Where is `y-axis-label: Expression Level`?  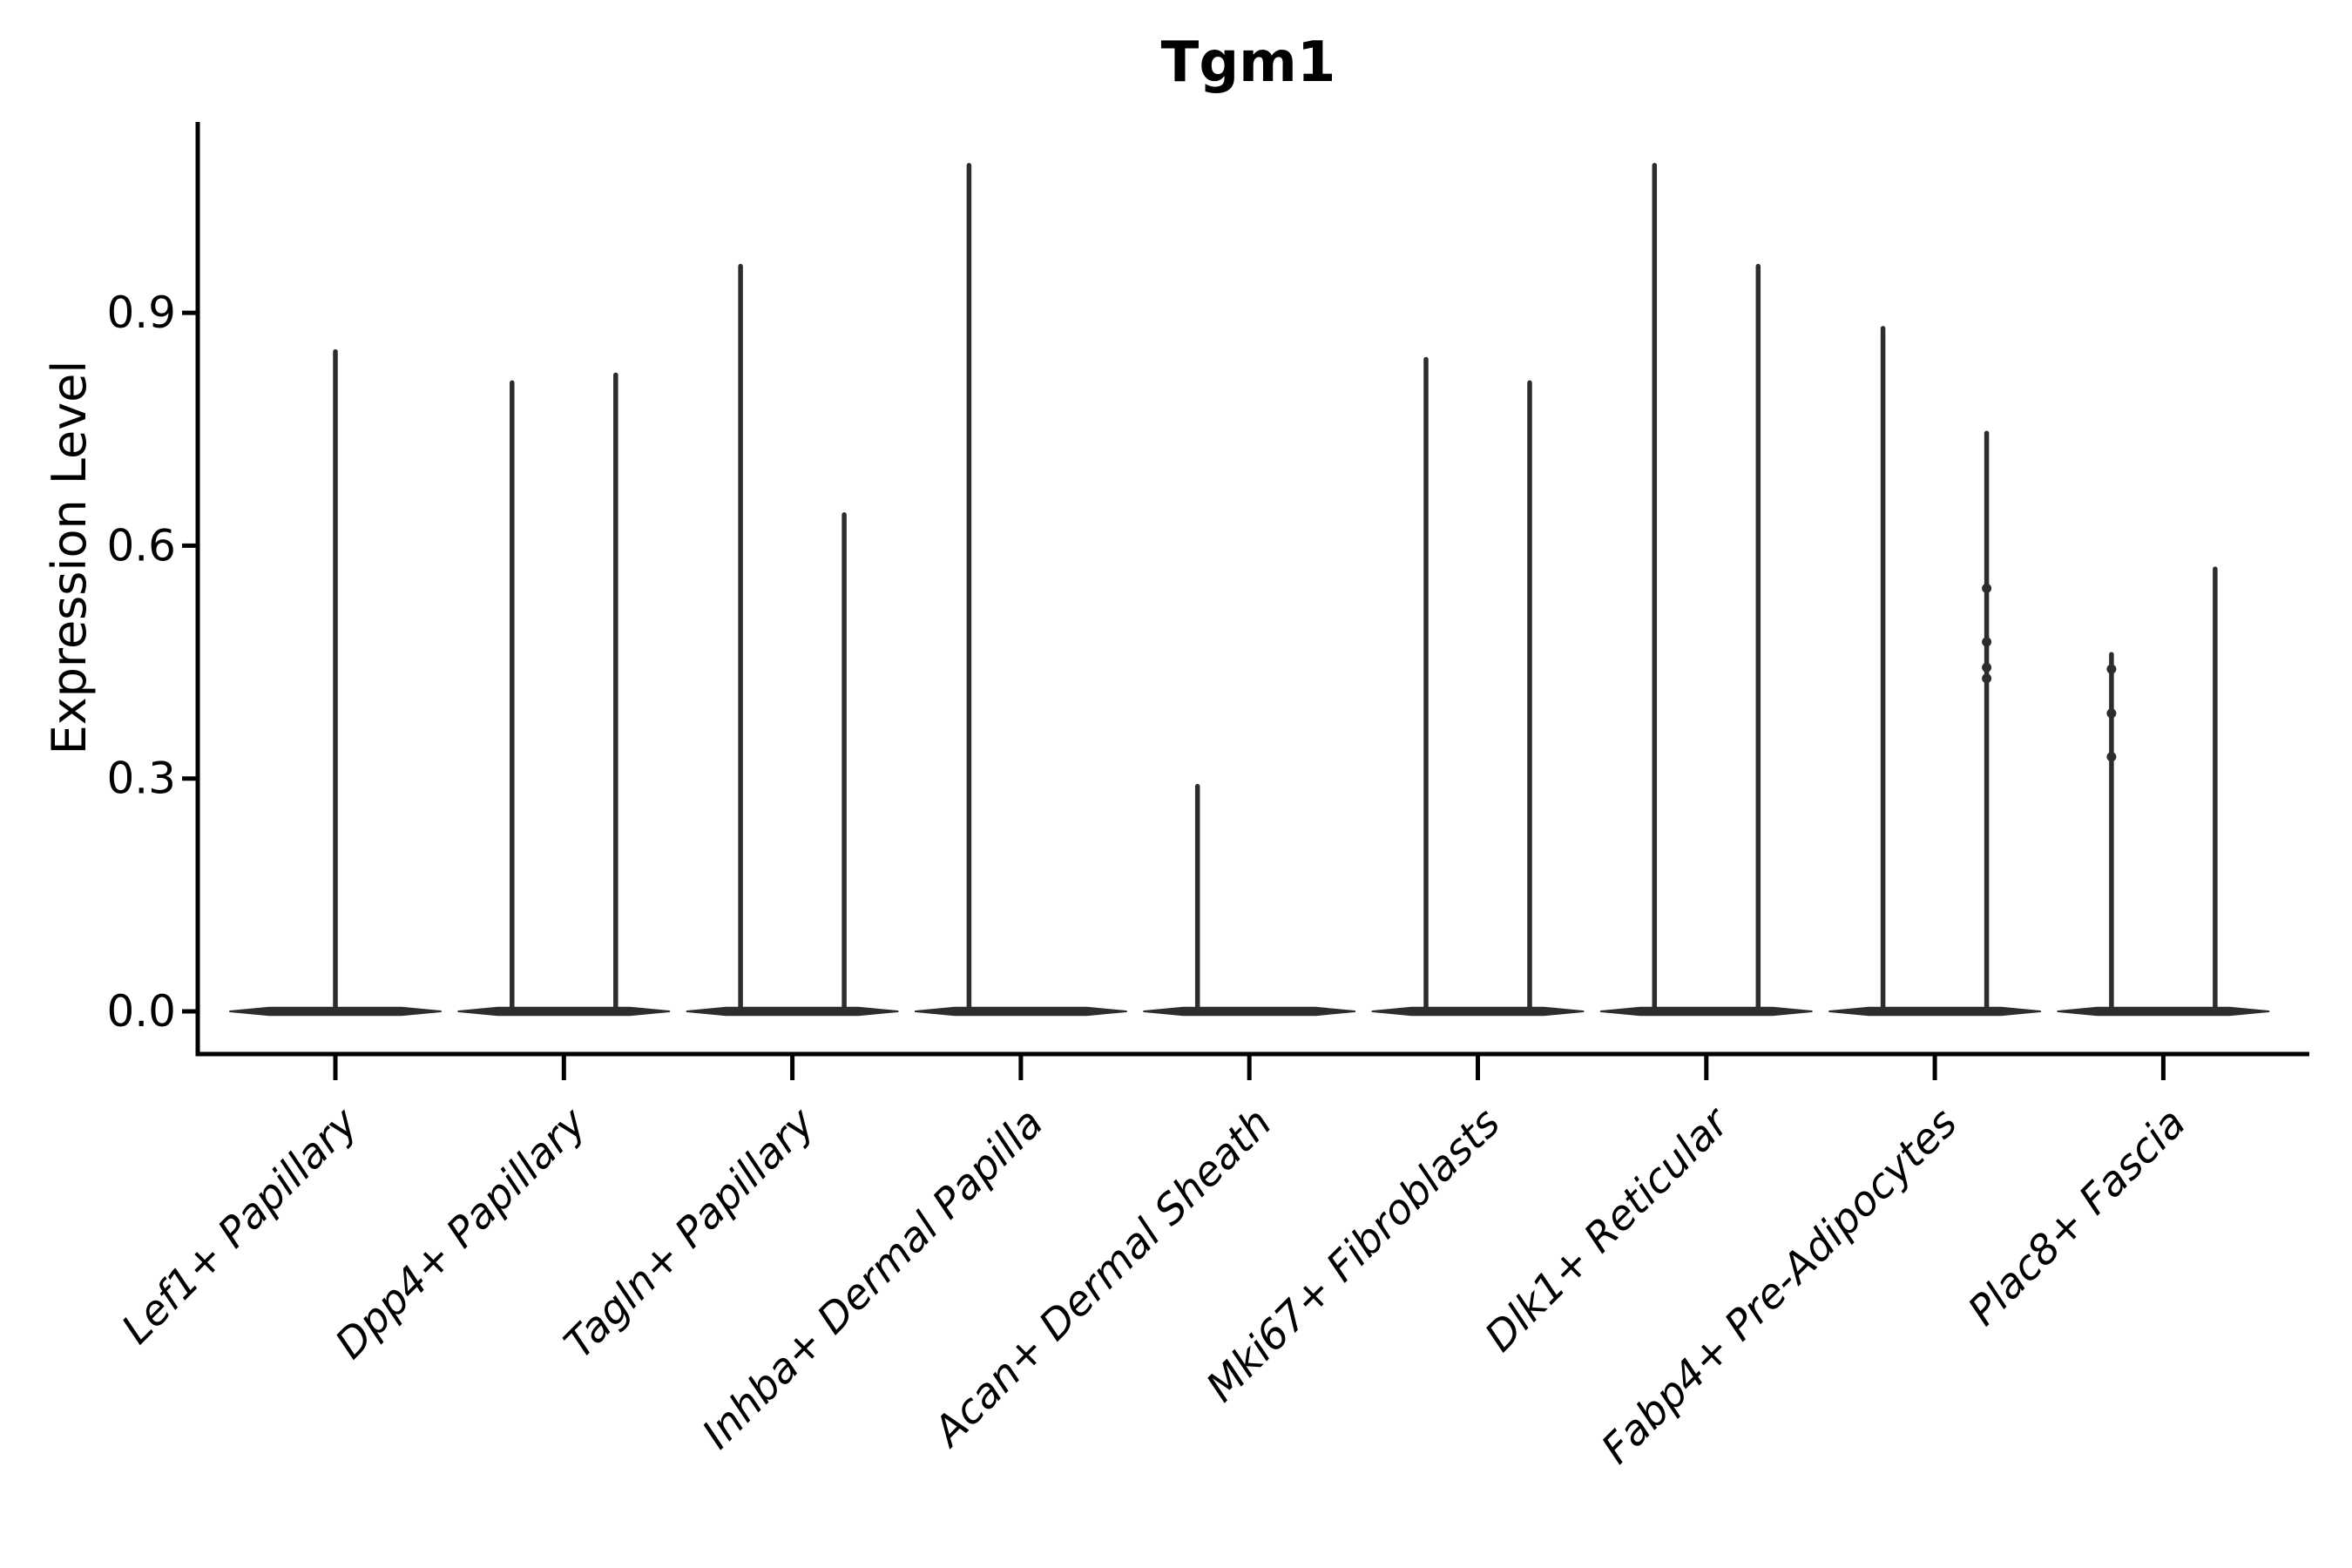
y-axis-label: Expression Level is located at coordinates (69, 558).